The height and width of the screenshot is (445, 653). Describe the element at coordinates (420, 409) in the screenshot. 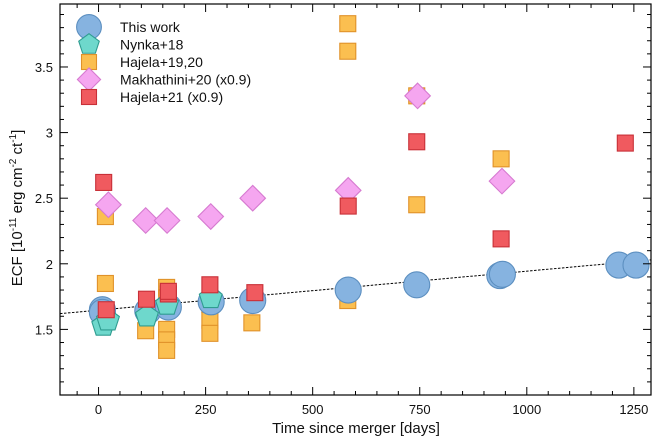

I see `x-tick-label: 750` at that location.